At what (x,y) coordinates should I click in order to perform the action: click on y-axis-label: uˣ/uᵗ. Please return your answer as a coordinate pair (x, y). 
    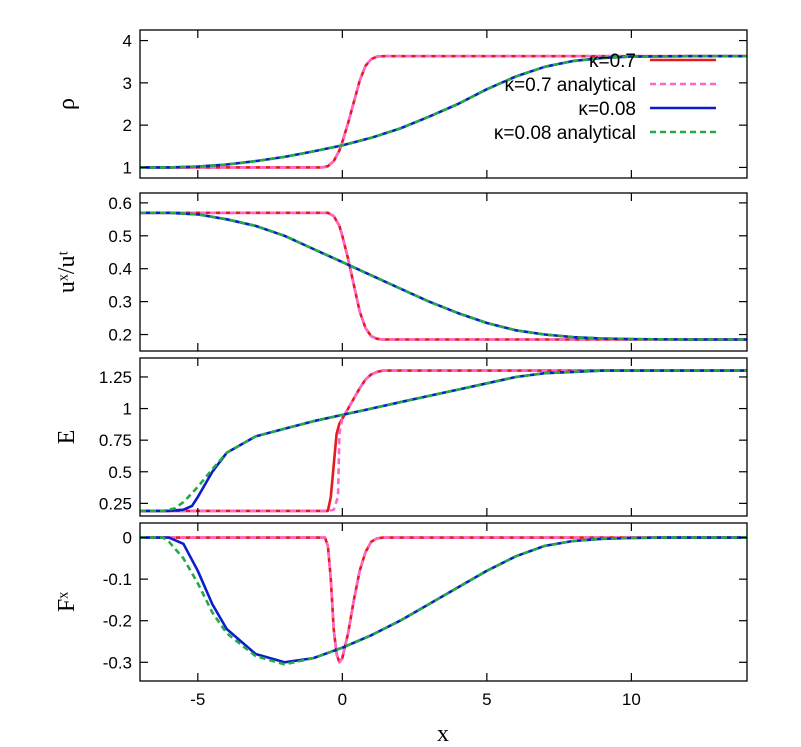
    Looking at the image, I should click on (67, 271).